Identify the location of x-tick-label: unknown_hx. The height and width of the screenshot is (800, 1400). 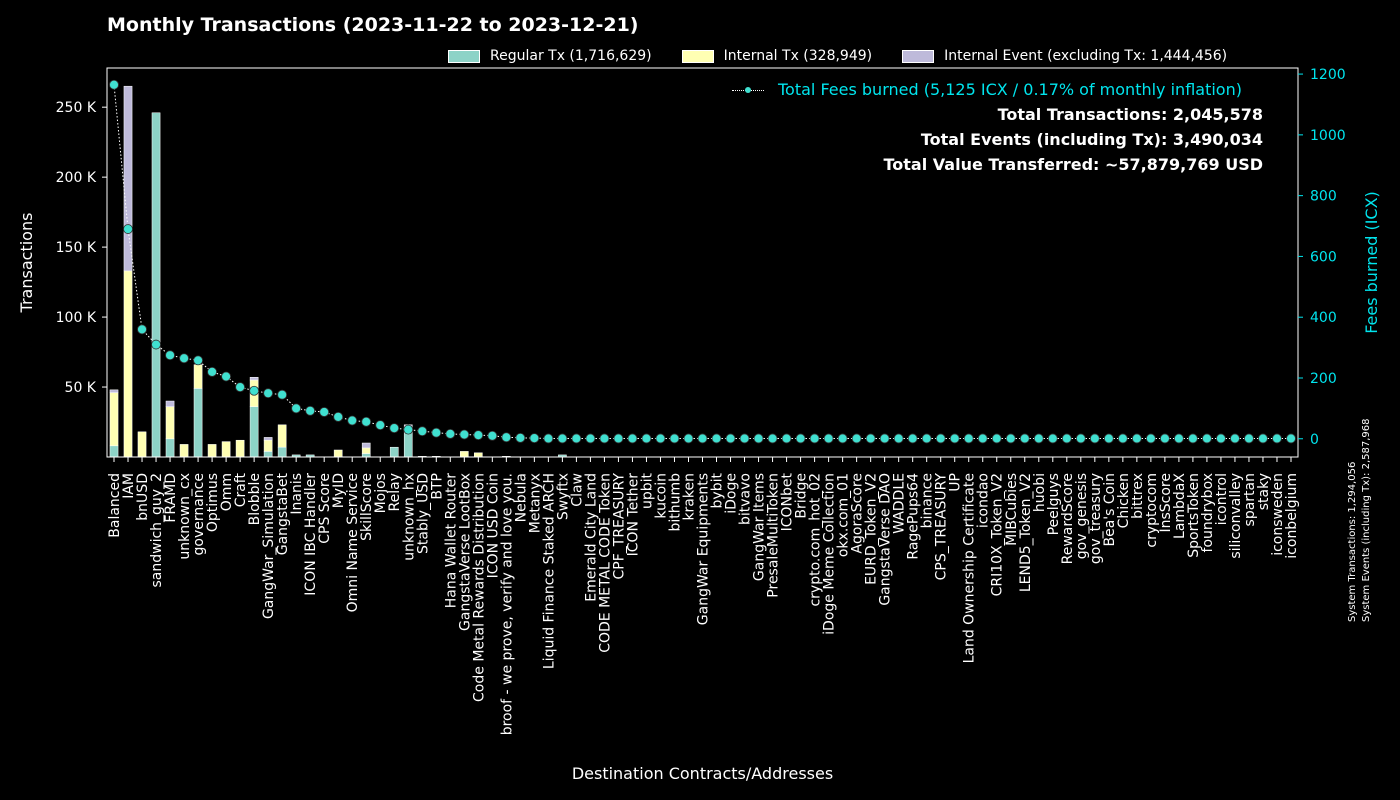
(409, 517).